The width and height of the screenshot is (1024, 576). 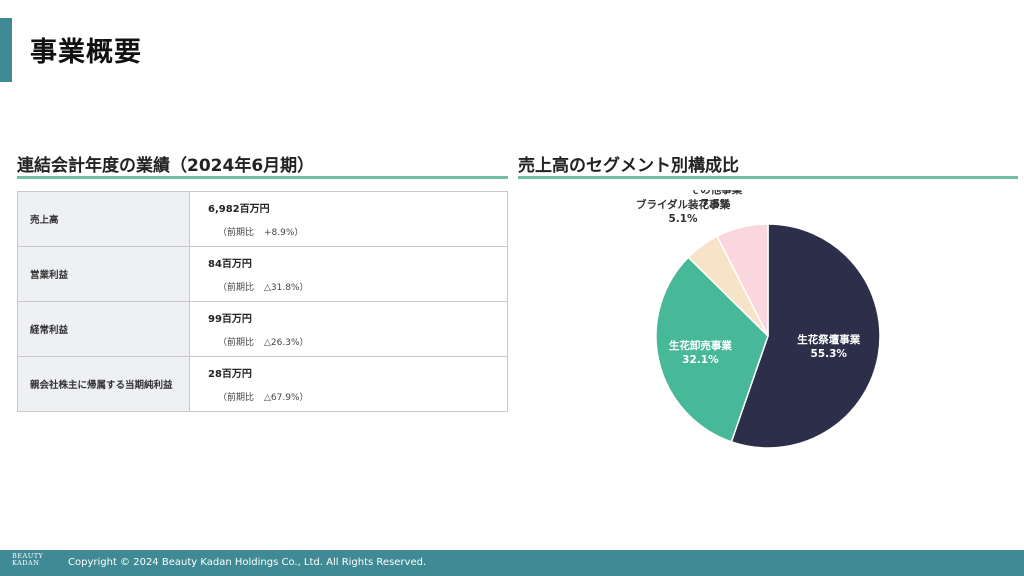 I want to click on table-row: 経常利益 99百万円 （前期比 △26.3%）, so click(x=262, y=329).